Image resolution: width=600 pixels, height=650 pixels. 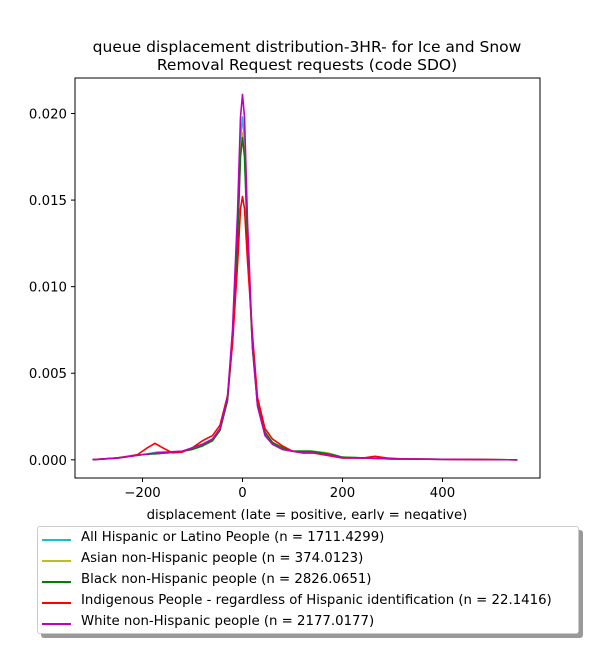 What do you see at coordinates (48, 201) in the screenshot?
I see `y-tick-label: 0.015` at bounding box center [48, 201].